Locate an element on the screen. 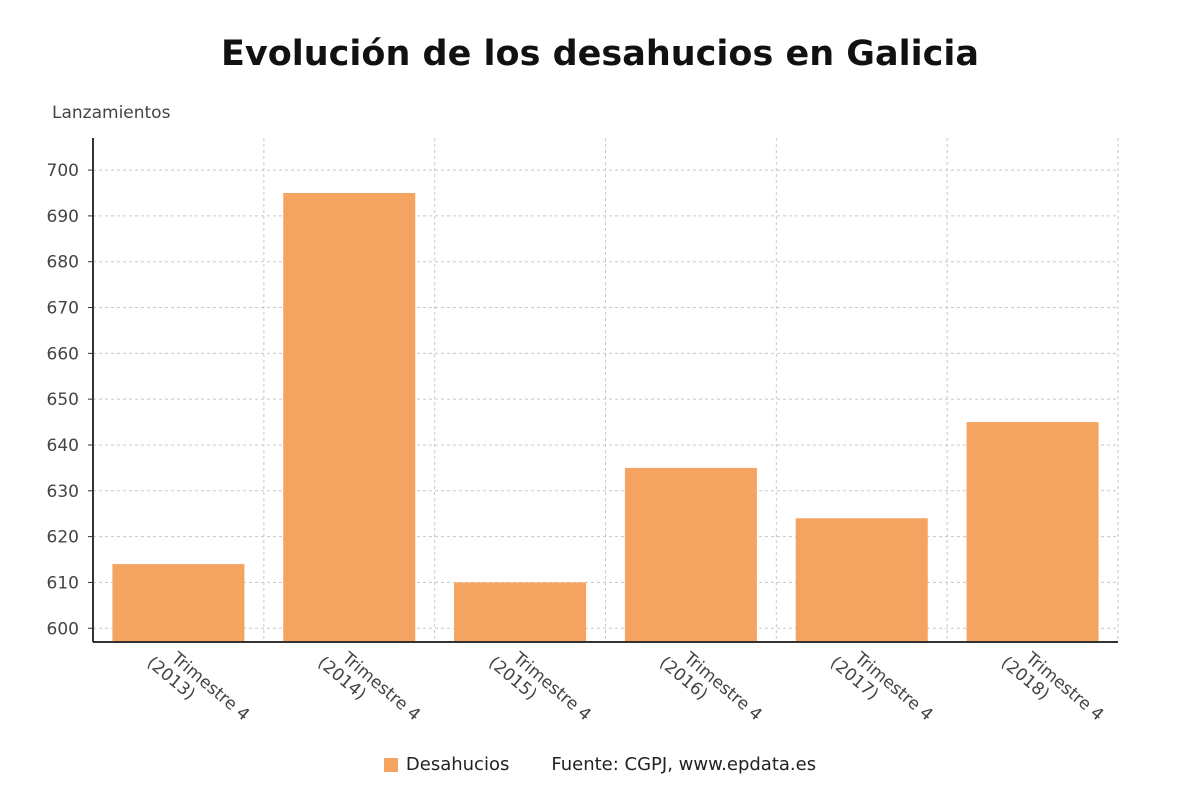 This screenshot has height=808, width=1200. y-tick-label: 600 is located at coordinates (63, 629).